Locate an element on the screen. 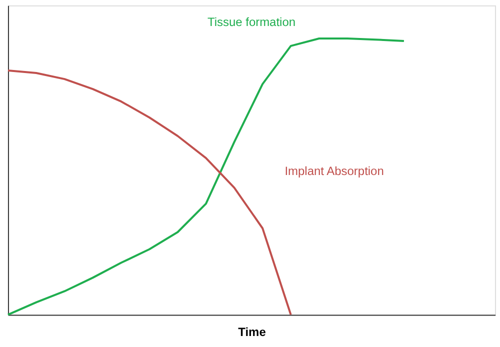 Image resolution: width=500 pixels, height=347 pixels. series-label: Tissue formation is located at coordinates (251, 21).